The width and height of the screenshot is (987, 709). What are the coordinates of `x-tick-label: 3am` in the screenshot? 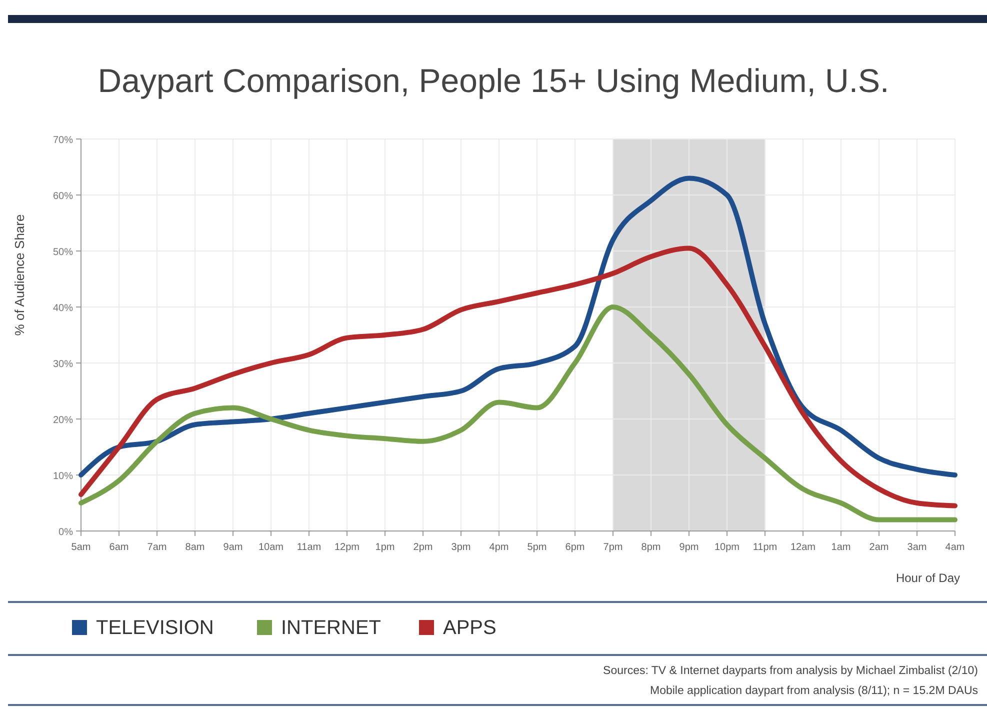 It's located at (917, 547).